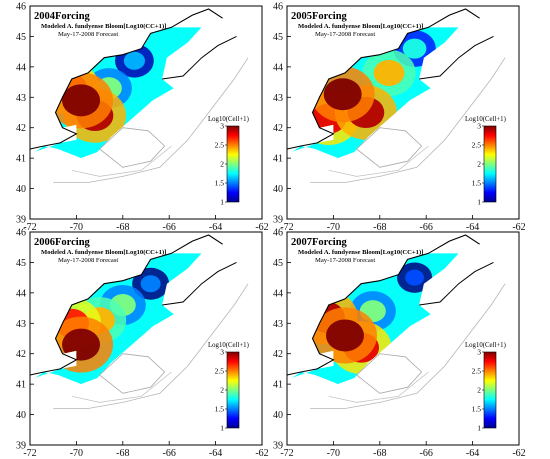 This screenshot has width=550, height=459. Describe the element at coordinates (319, 242) in the screenshot. I see `panel-title: 2007Forcing` at that location.